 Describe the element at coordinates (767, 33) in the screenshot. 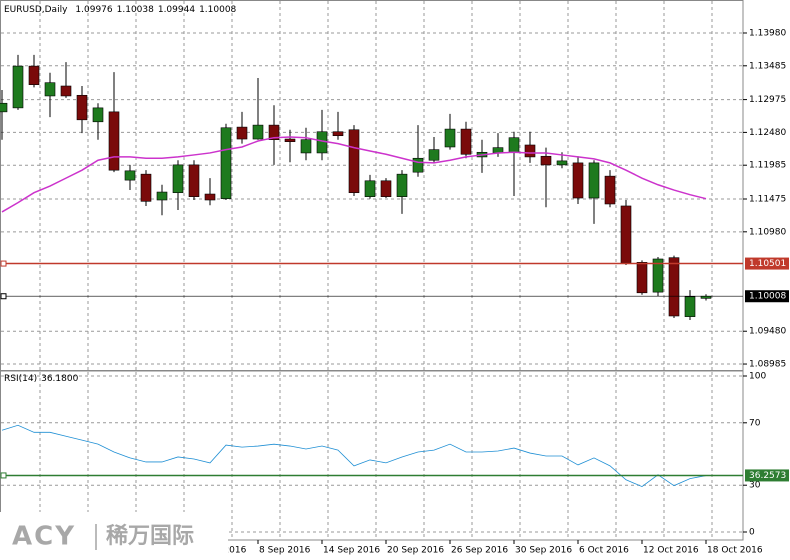

I see `y-tick-label: 1.13980` at that location.